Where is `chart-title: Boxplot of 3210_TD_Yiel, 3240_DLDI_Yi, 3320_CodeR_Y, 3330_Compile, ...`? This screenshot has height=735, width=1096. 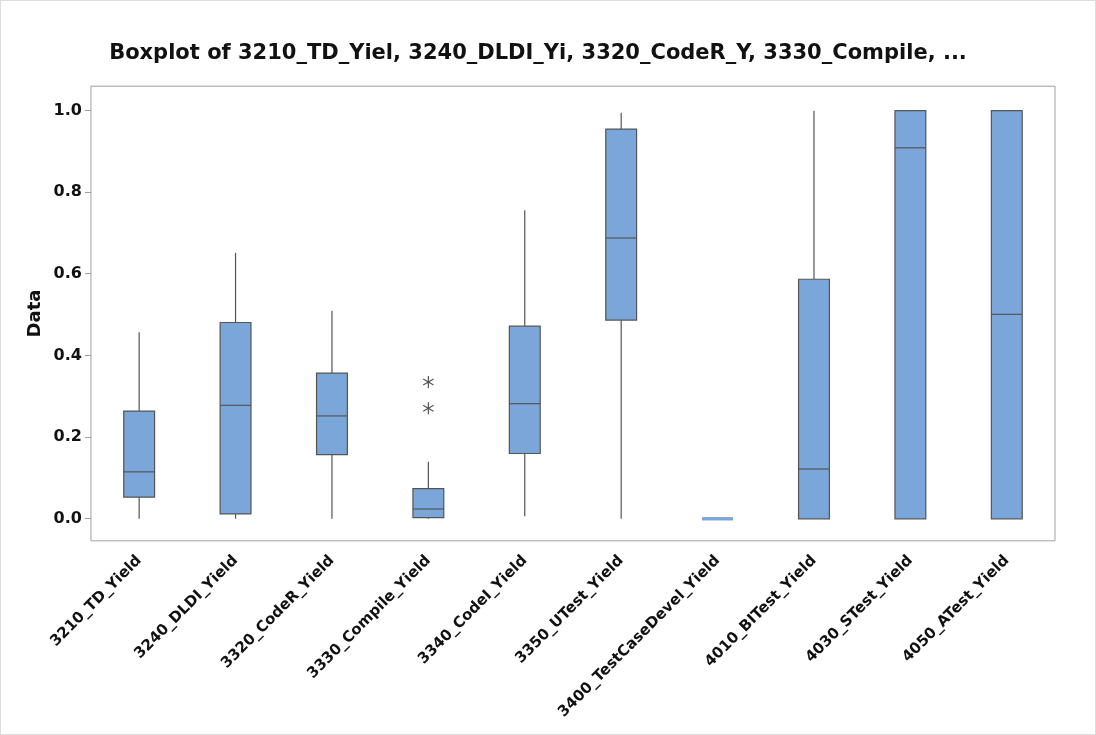 chart-title: Boxplot of 3210_TD_Yiel, 3240_DLDI_Yi, 3320_CodeR_Y, 3330_Compile, ... is located at coordinates (538, 52).